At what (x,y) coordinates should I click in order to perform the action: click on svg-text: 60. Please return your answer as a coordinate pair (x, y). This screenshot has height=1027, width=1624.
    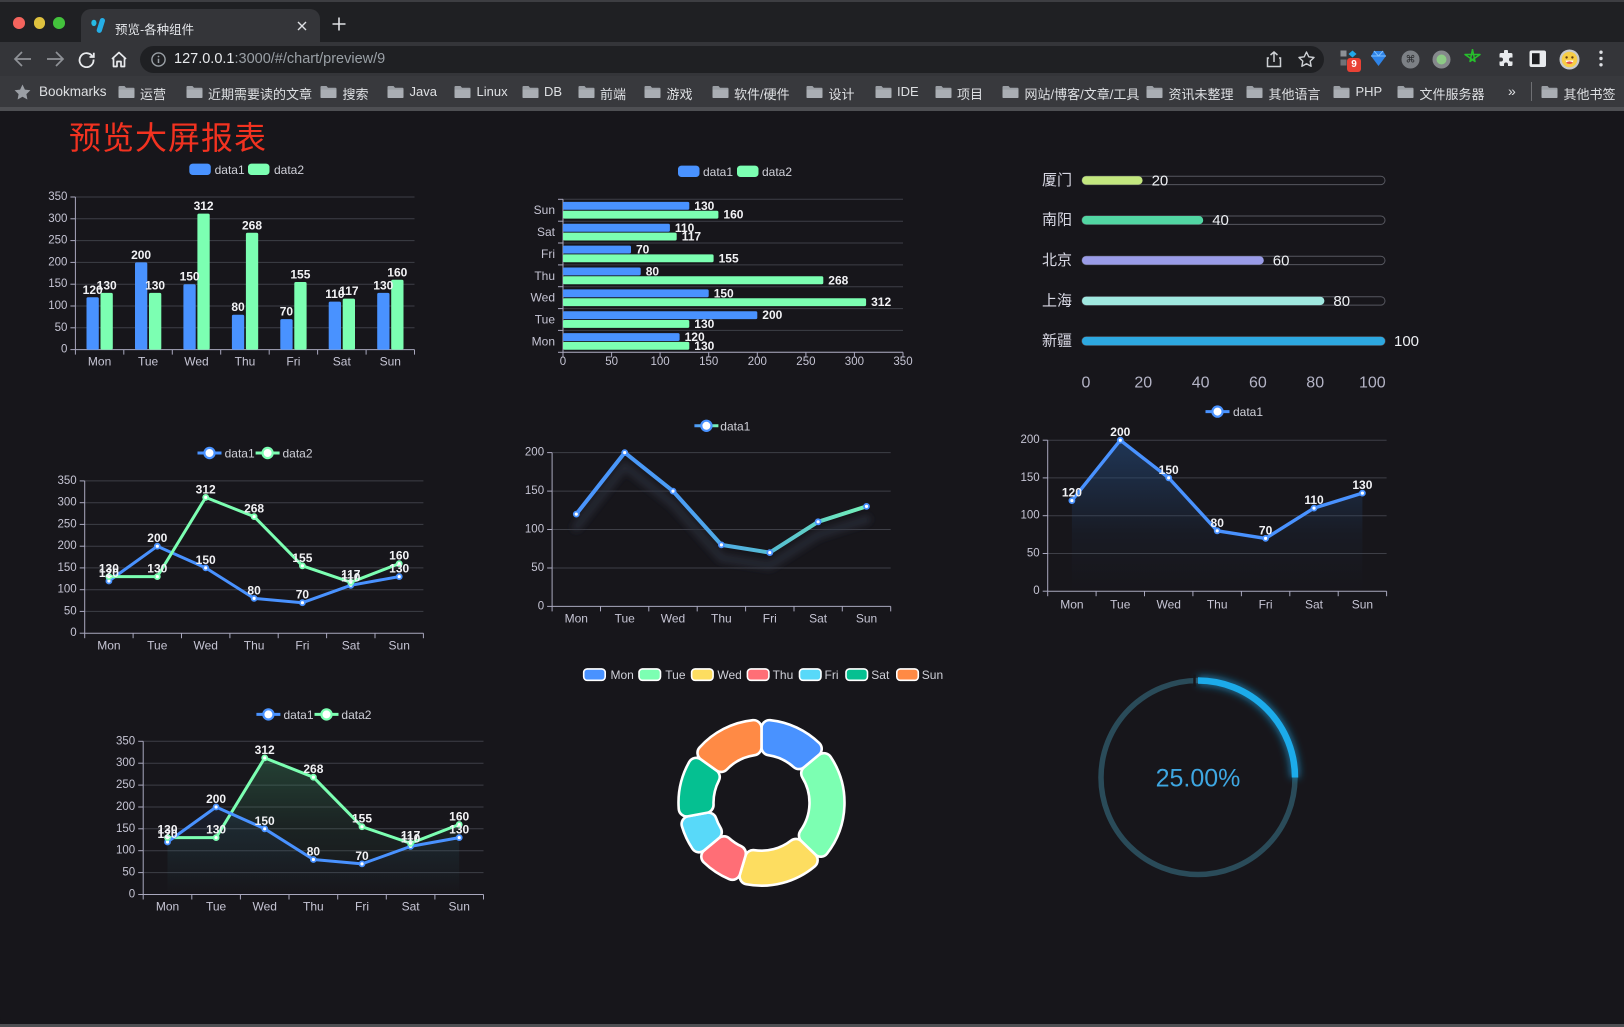
    Looking at the image, I should click on (1281, 260).